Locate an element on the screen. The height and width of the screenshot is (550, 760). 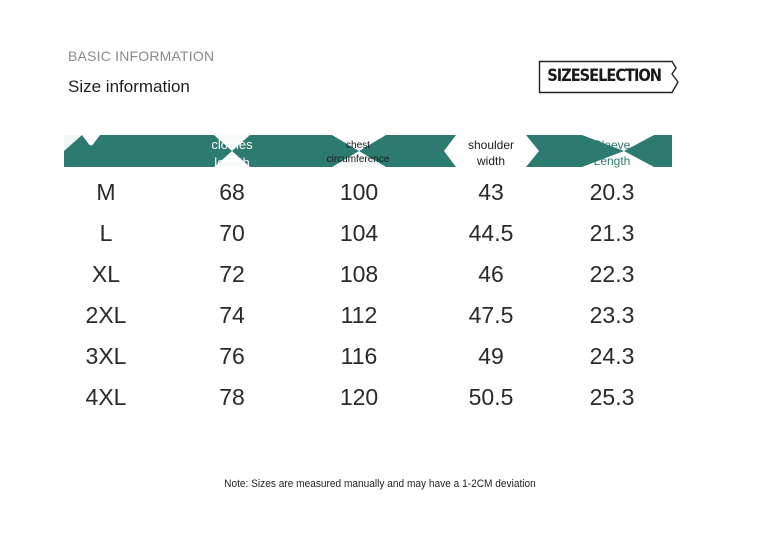
value-cell: 72 is located at coordinates (232, 274).